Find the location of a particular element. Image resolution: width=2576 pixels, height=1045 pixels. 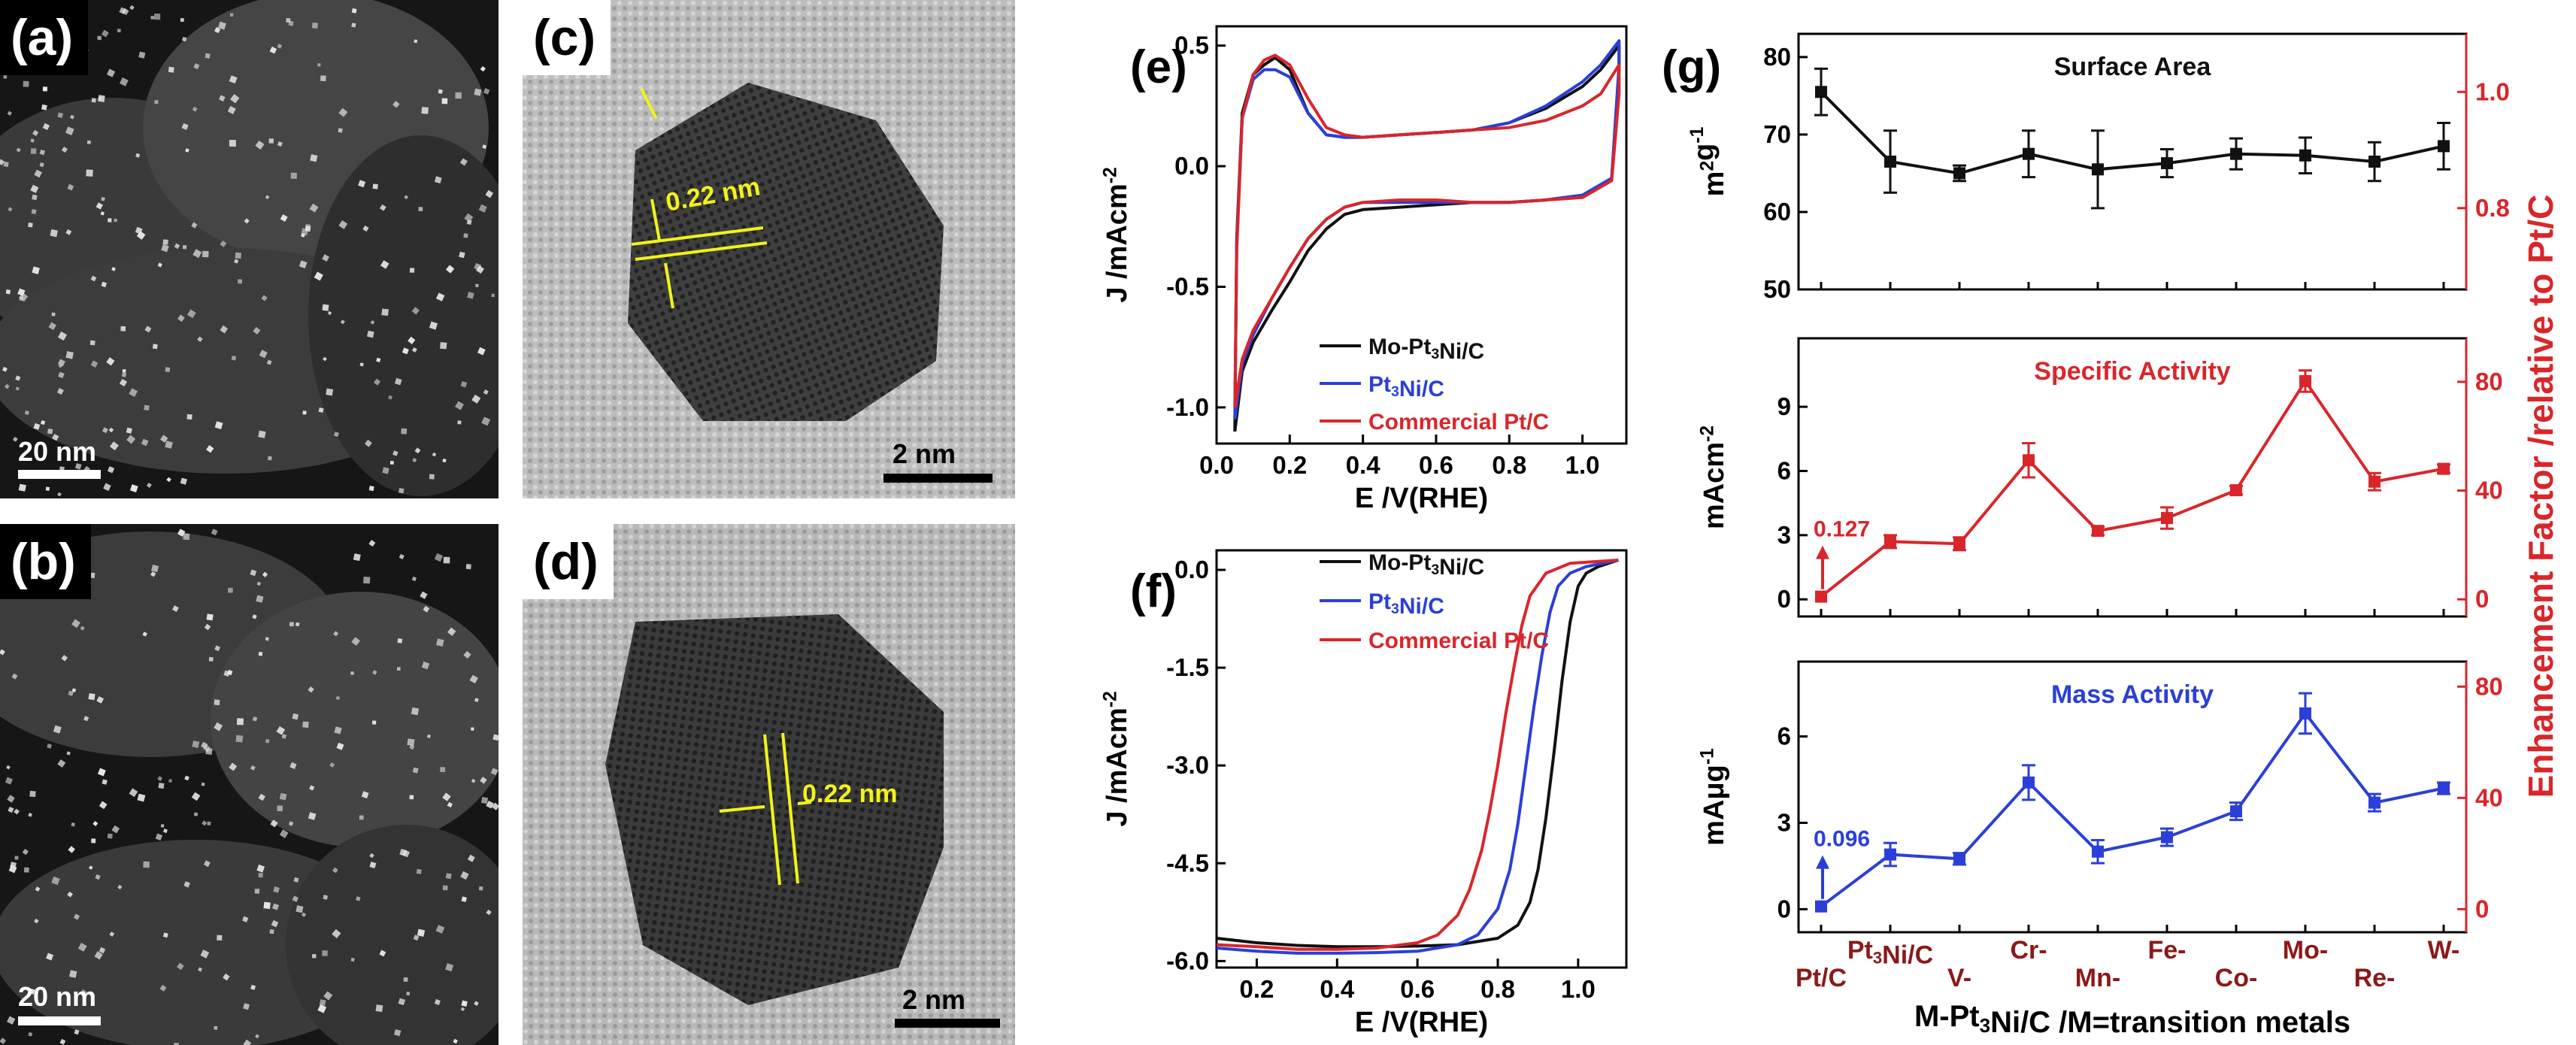

panel-e-label: (e) is located at coordinates (1158, 67).